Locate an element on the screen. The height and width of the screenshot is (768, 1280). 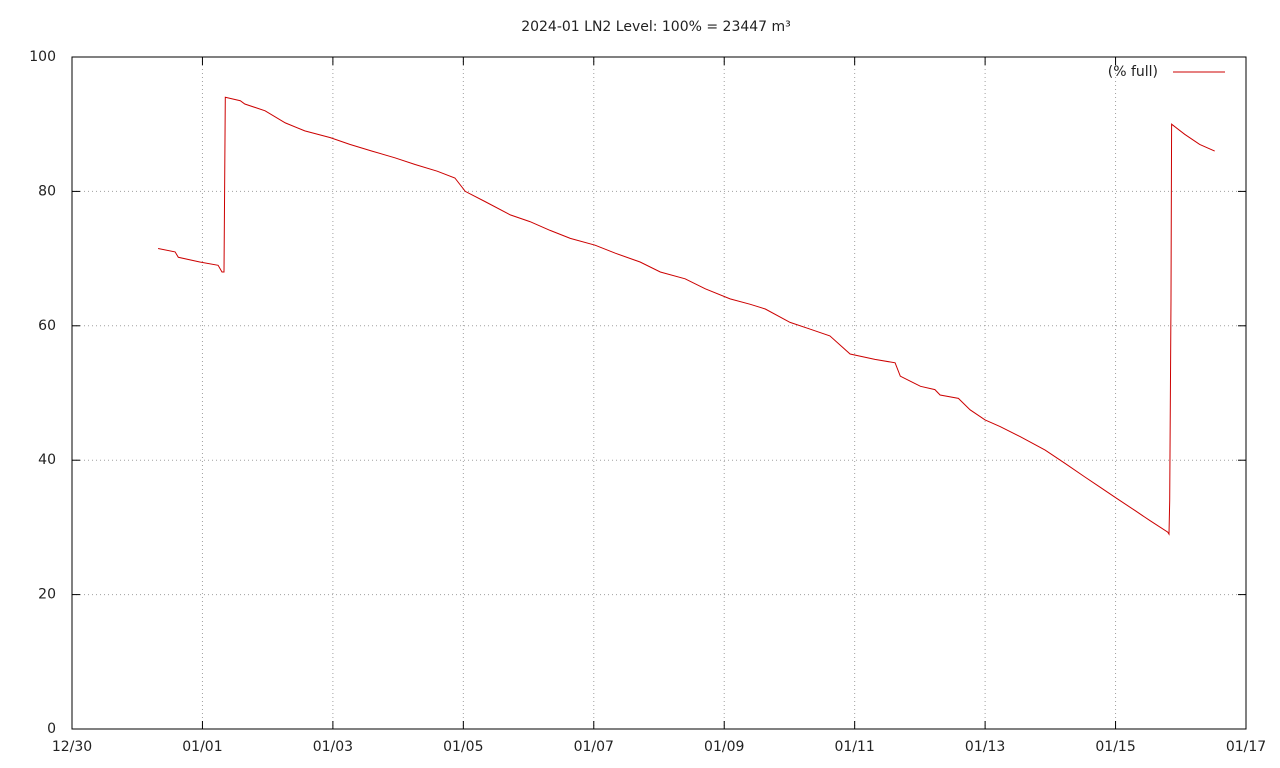
x-tick-label: 01/09 is located at coordinates (724, 747).